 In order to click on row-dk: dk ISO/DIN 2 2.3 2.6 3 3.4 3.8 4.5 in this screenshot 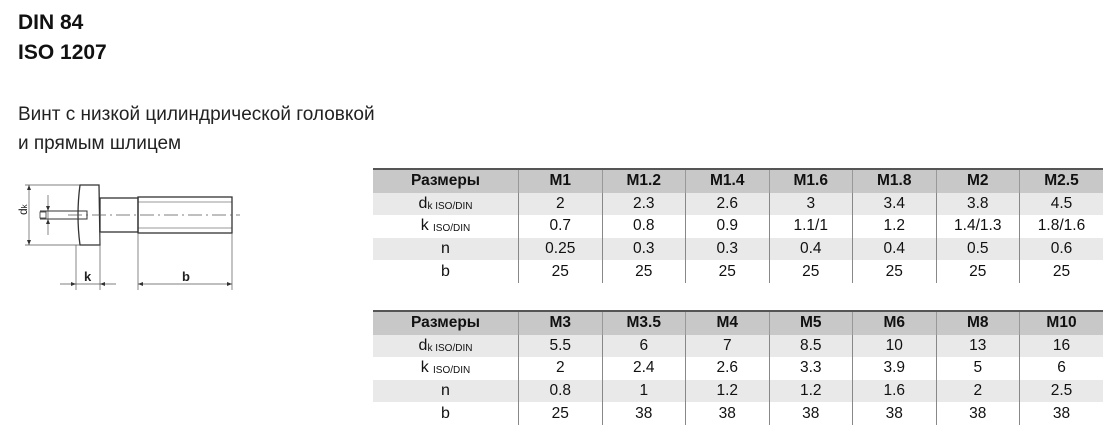, I will do `click(738, 204)`.